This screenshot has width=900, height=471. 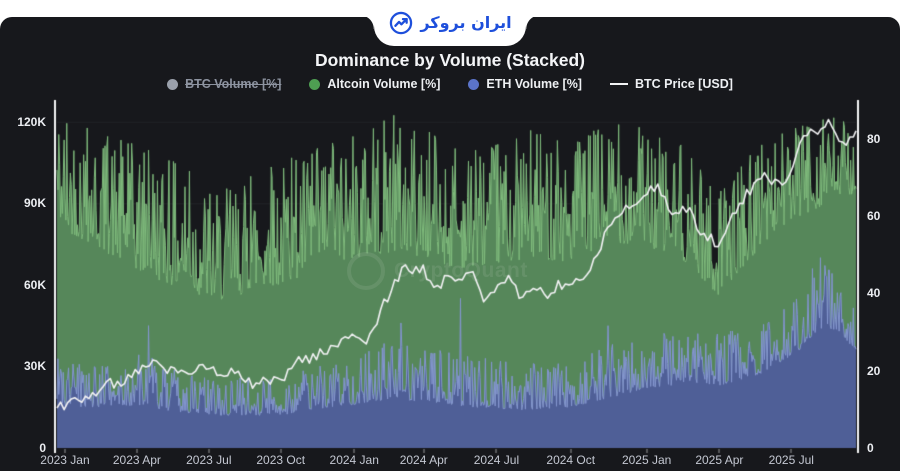 What do you see at coordinates (367, 22) in the screenshot?
I see `tab-fillet-left` at bounding box center [367, 22].